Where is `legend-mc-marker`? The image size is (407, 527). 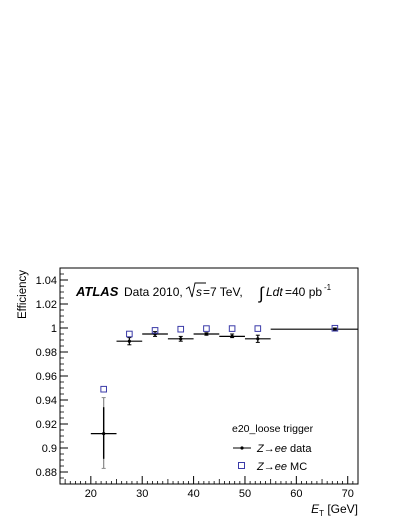
legend-mc-marker is located at coordinates (241, 465).